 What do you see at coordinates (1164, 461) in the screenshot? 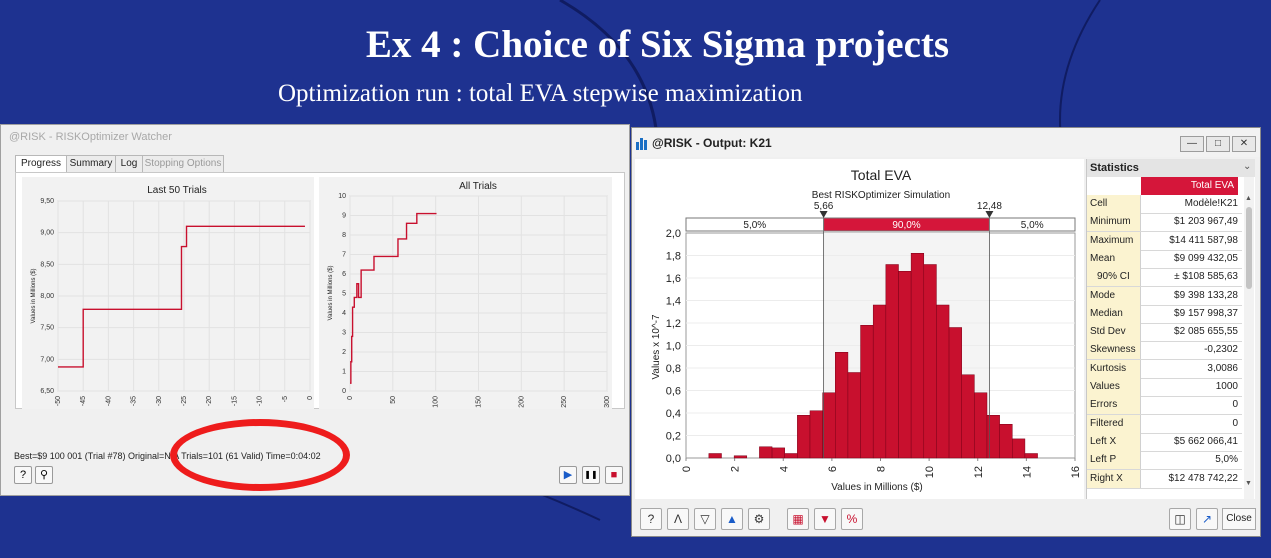
I see `stats-row: Left P 5,0%` at bounding box center [1164, 461].